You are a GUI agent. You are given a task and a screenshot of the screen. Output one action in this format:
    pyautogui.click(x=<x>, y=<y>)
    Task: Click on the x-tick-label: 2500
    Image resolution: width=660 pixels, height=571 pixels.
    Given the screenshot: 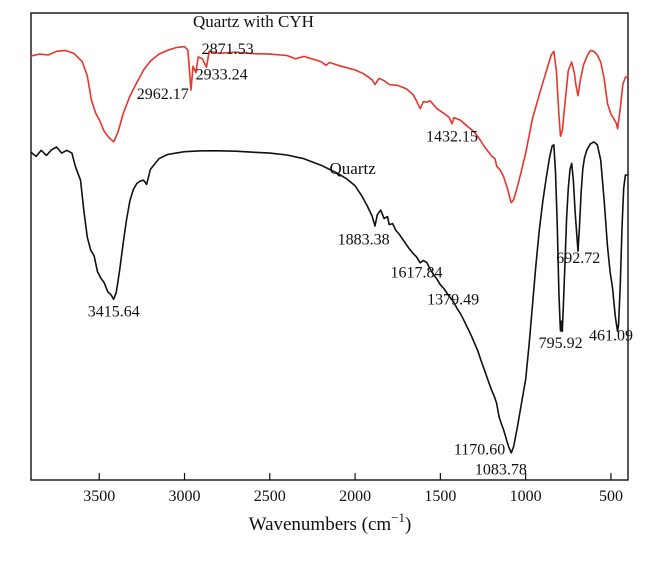 What is the action you would take?
    pyautogui.click(x=270, y=496)
    